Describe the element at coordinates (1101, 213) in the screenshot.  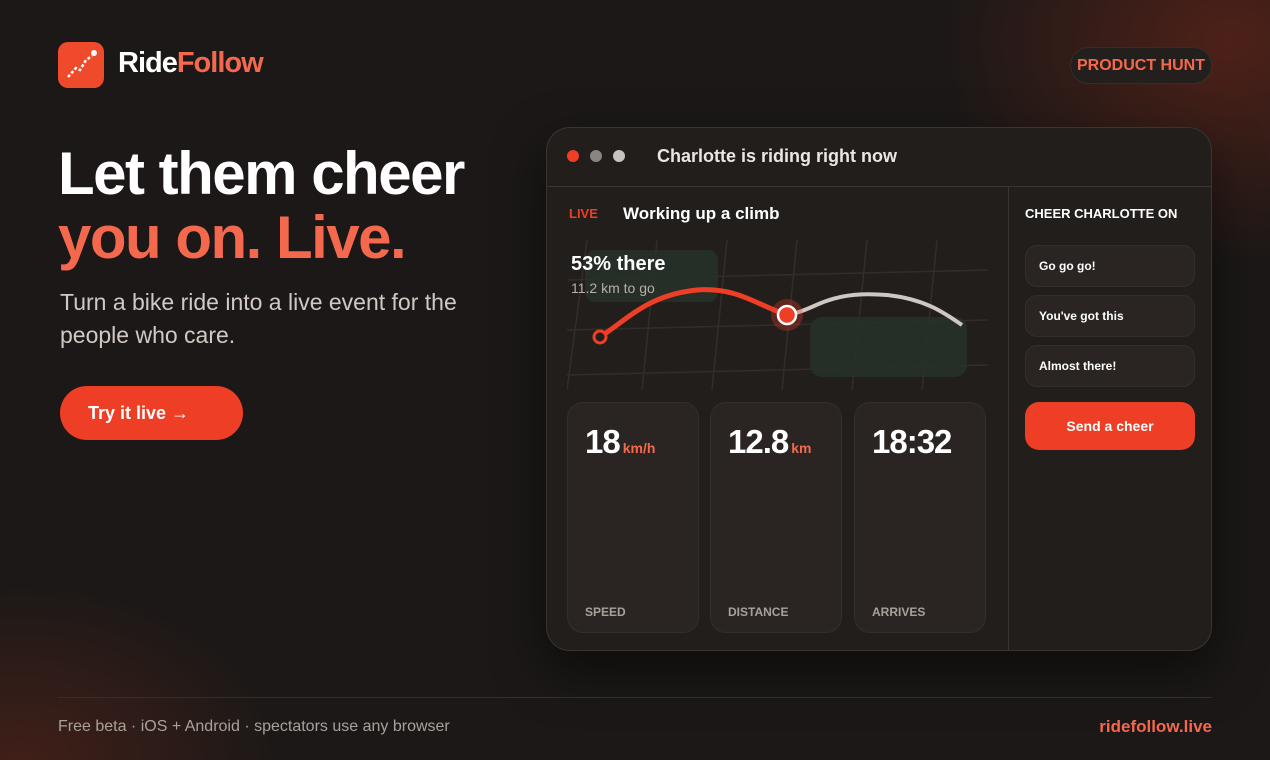
I see `cheer-heading: CHEER CHARLOTTE ON` at that location.